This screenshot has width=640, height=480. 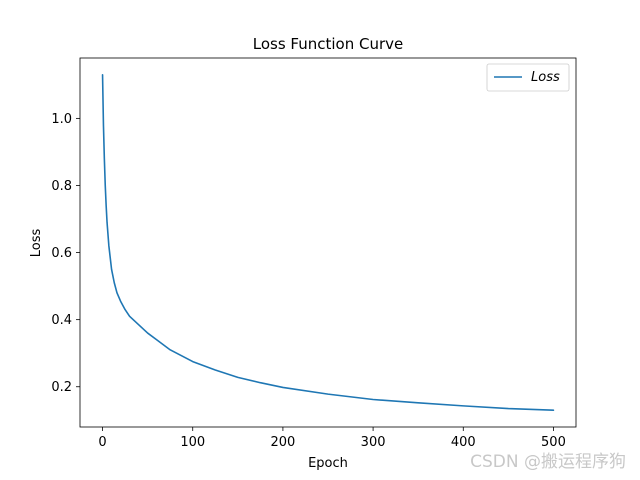 I want to click on x-tick-label: 500, so click(x=553, y=442).